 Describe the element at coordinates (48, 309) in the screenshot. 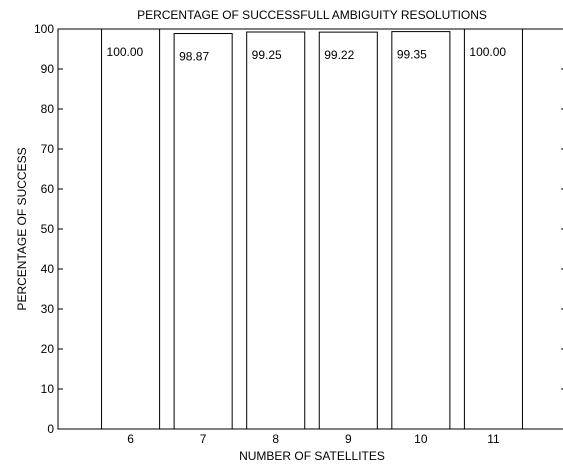

I see `y-tick-label: 30` at that location.